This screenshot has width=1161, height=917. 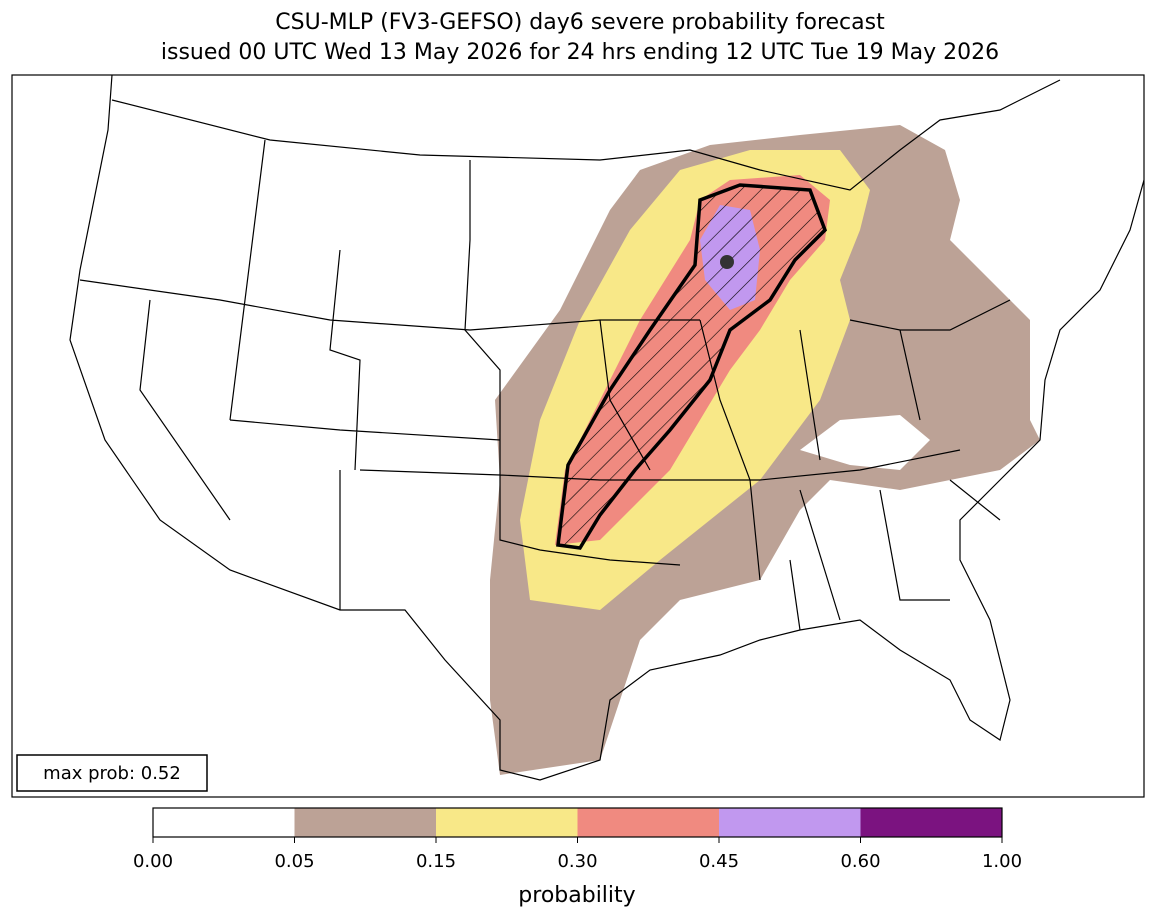 I want to click on max-prob-label: max prob: 0.52, so click(x=112, y=773).